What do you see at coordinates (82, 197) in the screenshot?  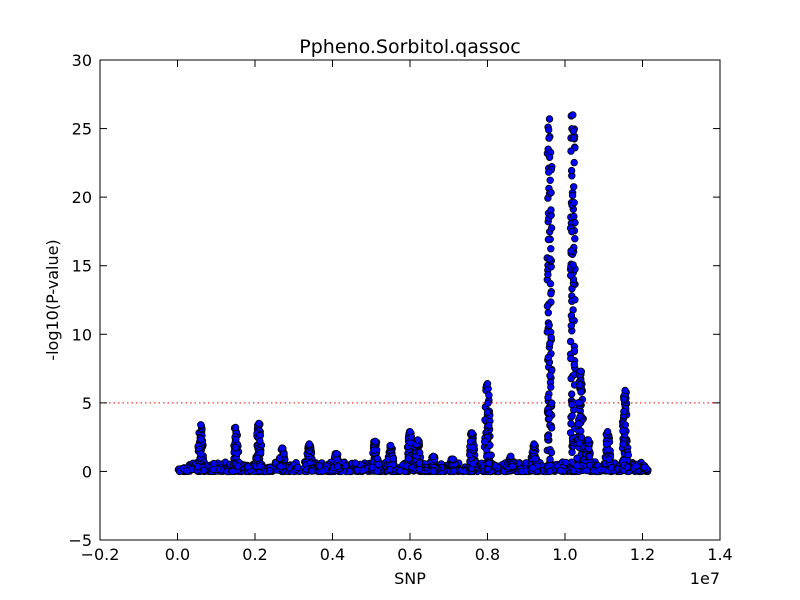 I see `y-tick-label: 20` at bounding box center [82, 197].